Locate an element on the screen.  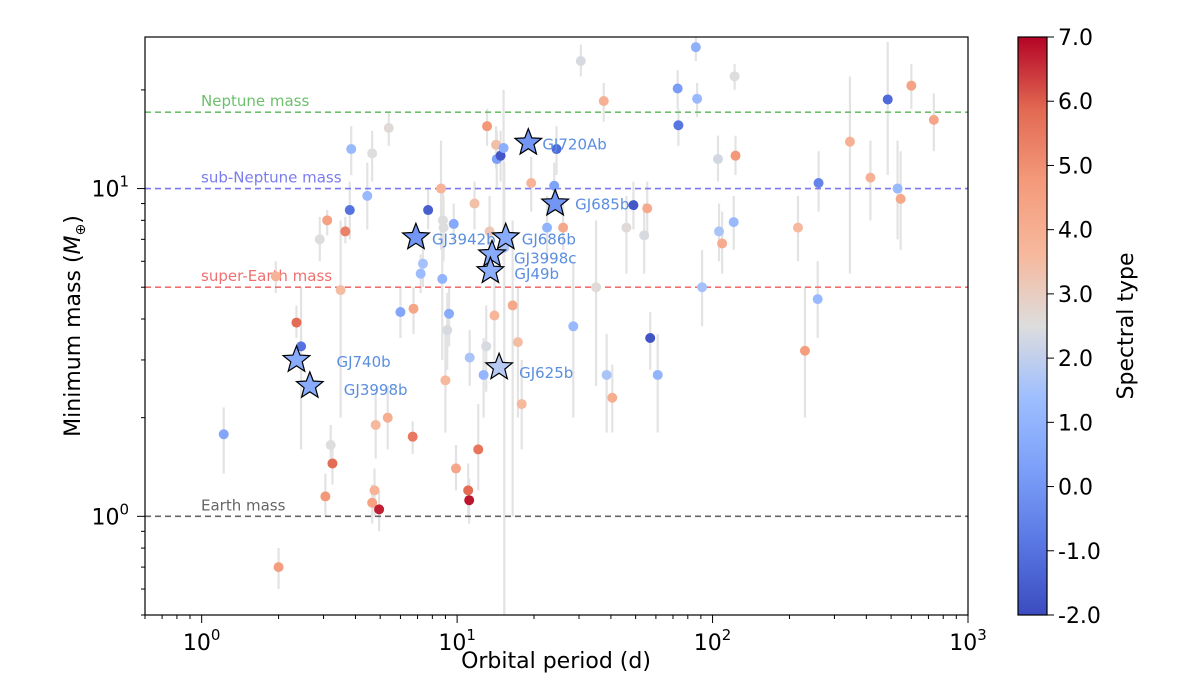
x-tick-label: 10¹ is located at coordinates (457, 641).